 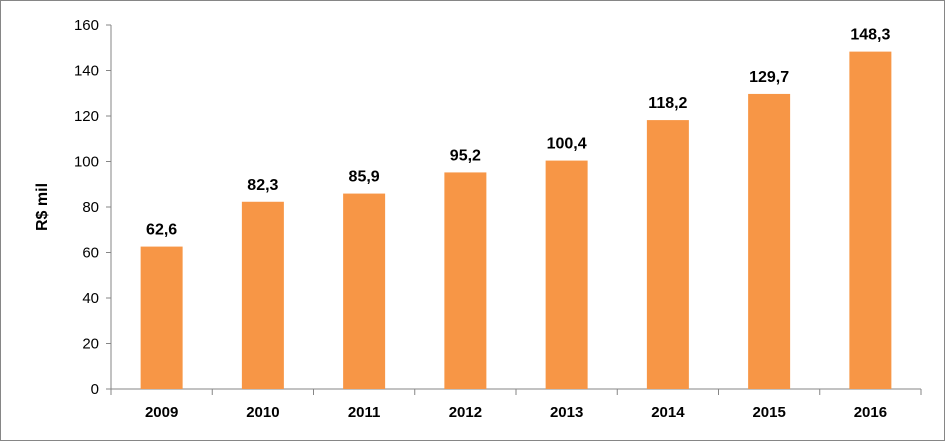 What do you see at coordinates (90, 344) in the screenshot?
I see `y-tick-label: 20` at bounding box center [90, 344].